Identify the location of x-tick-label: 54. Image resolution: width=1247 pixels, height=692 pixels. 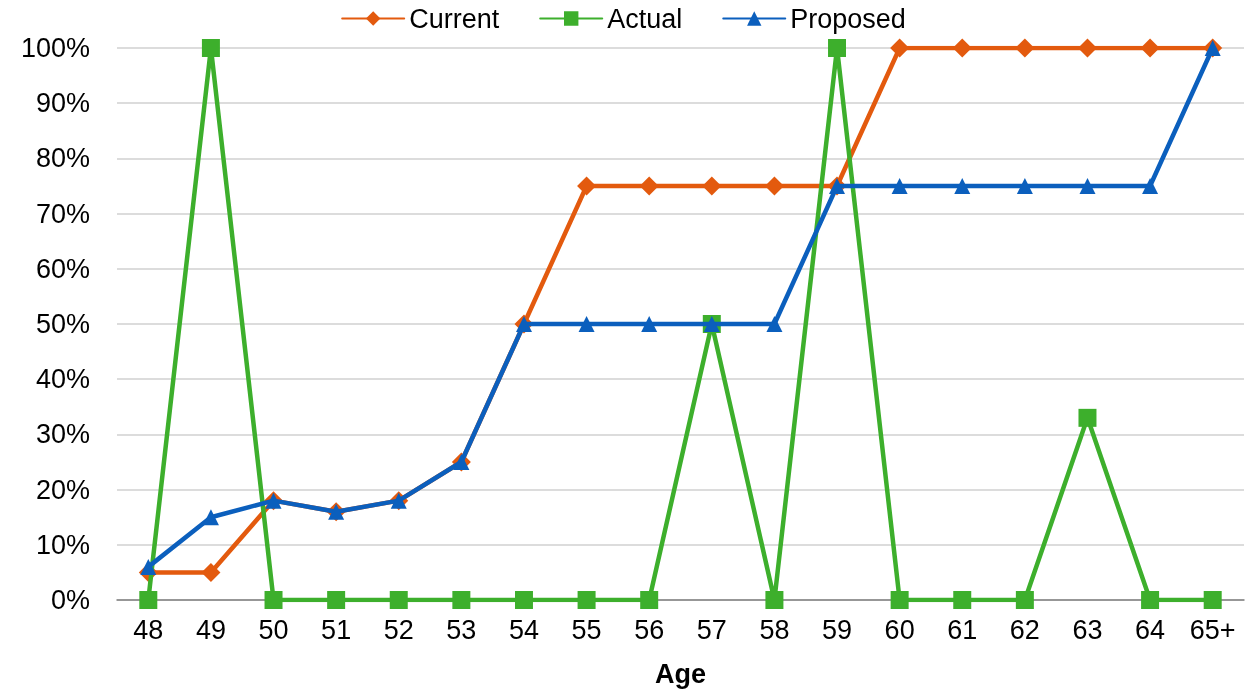
(523, 629).